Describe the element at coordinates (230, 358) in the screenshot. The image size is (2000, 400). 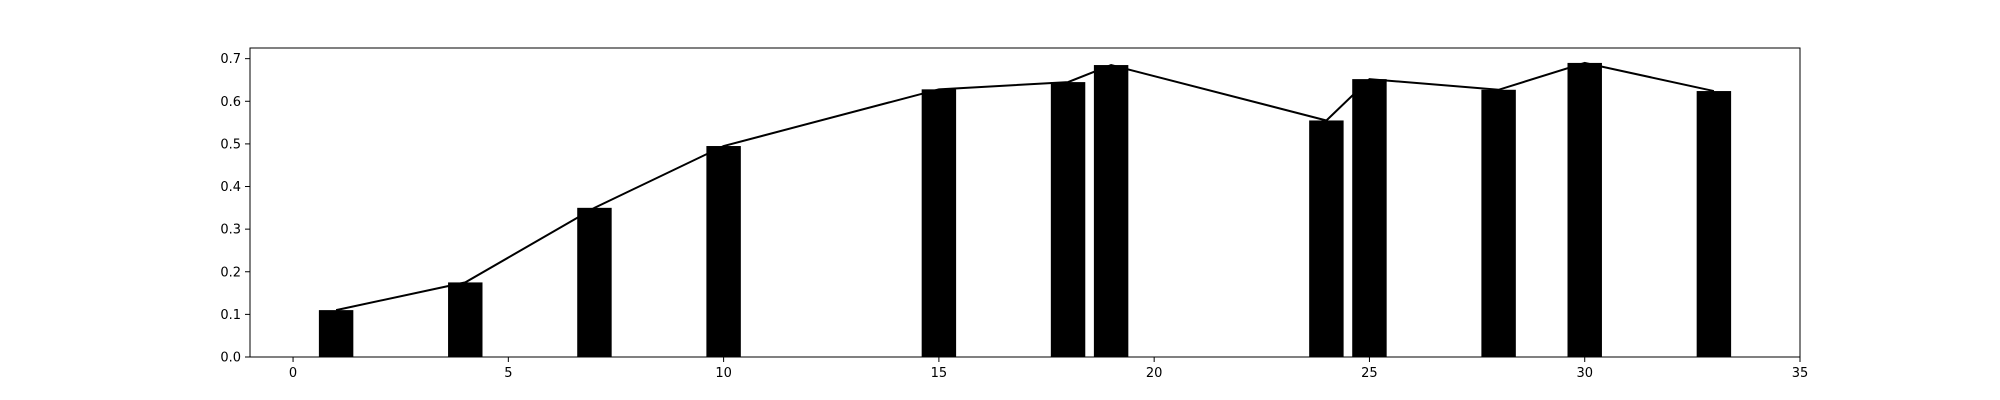
I see `y-tick-label: 0.0` at that location.